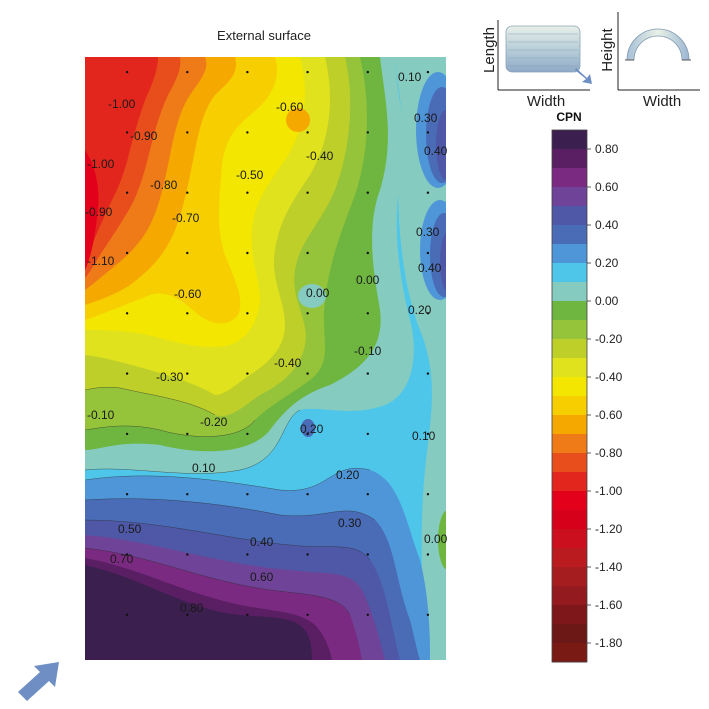 The width and height of the screenshot is (709, 709). What do you see at coordinates (609, 605) in the screenshot?
I see `colorbar-tick-label: -1.60` at bounding box center [609, 605].